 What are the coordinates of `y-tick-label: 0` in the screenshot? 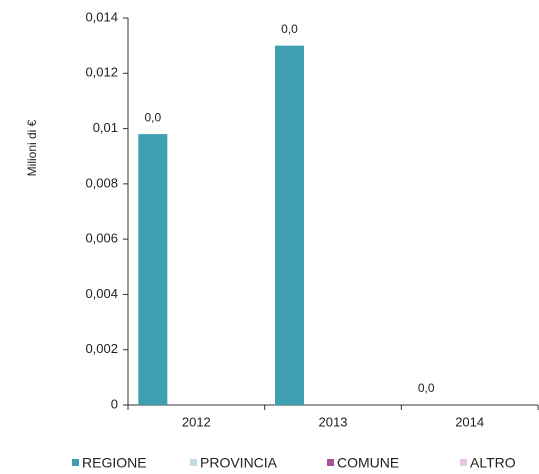 It's located at (114, 403).